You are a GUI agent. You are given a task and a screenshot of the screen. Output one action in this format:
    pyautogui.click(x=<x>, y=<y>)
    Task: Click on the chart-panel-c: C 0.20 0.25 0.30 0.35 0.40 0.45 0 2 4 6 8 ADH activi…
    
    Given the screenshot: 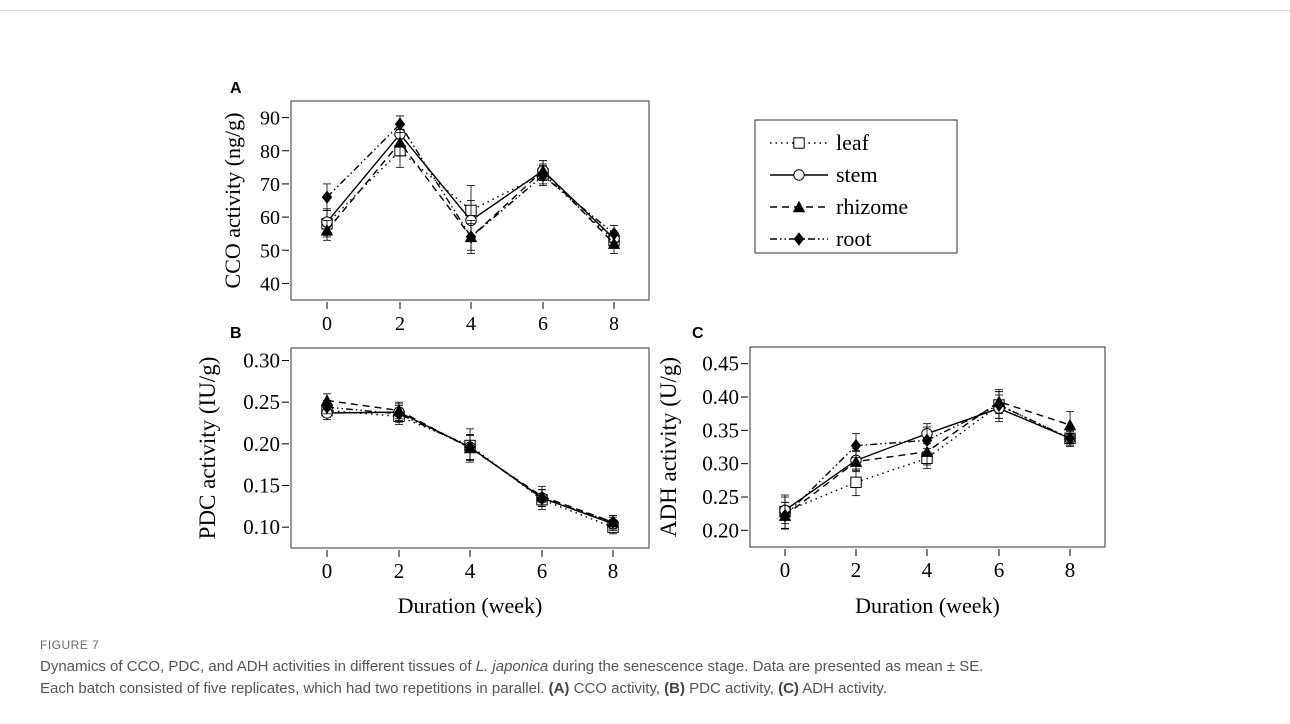 What is the action you would take?
    pyautogui.click(x=881, y=471)
    